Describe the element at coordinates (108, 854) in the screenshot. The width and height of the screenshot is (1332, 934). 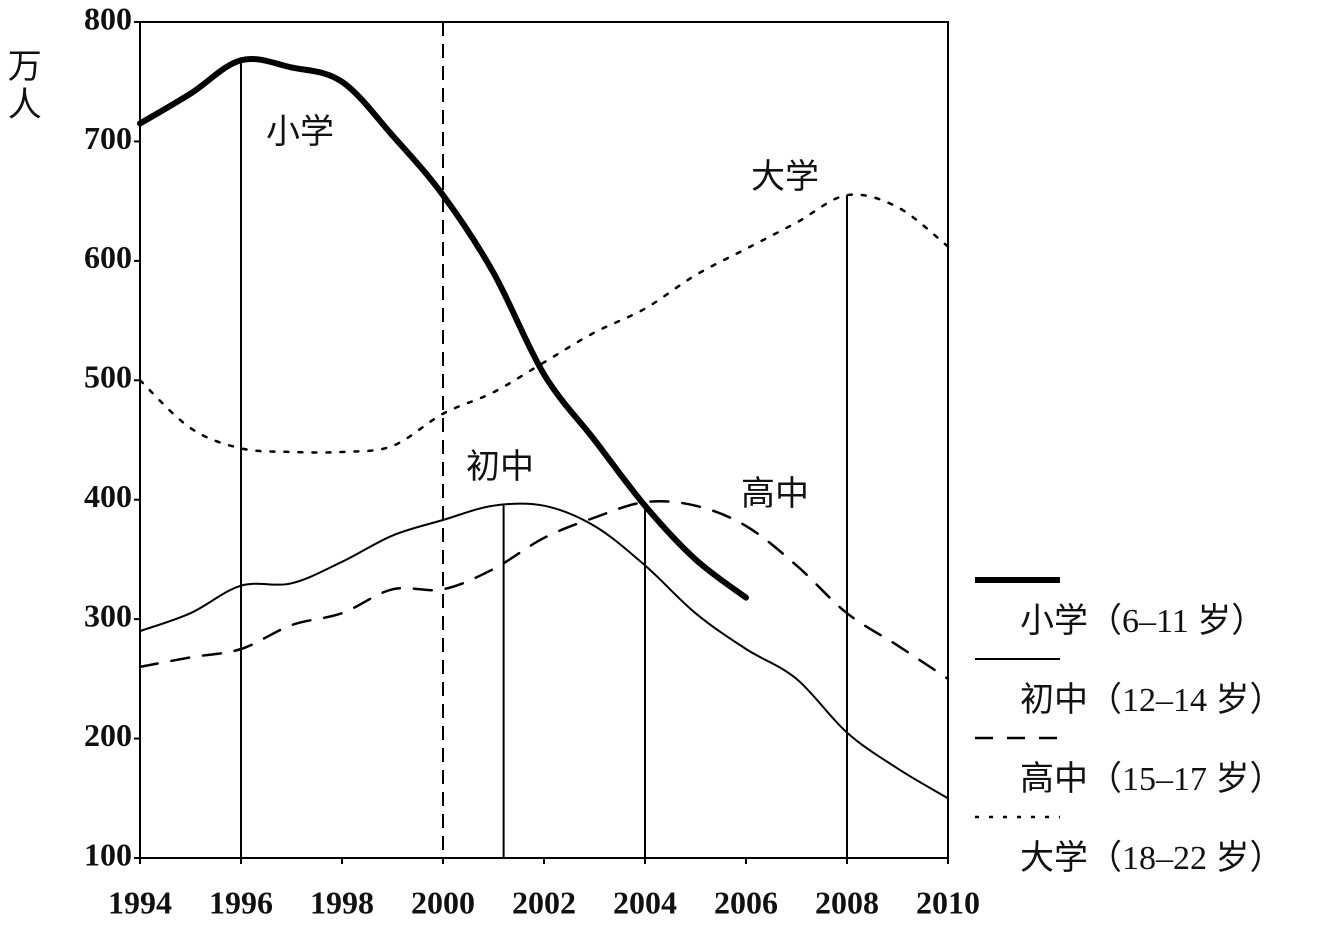
I see `y-tick-label: 100` at that location.